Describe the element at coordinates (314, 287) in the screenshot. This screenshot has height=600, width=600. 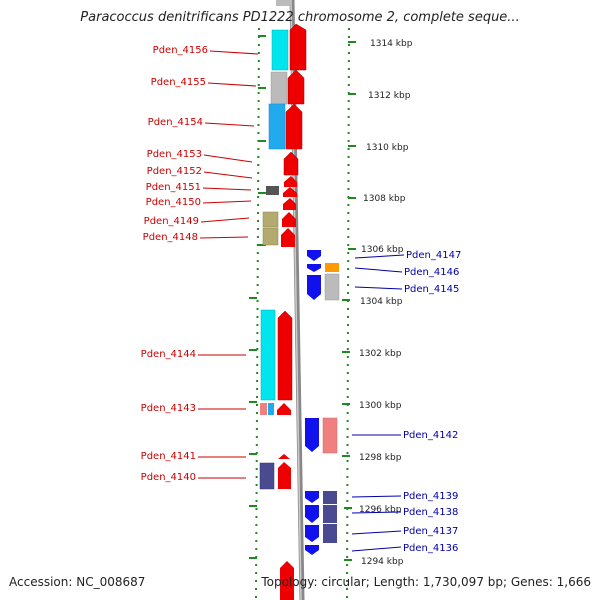
I see `gene-4145-cds-arrow` at that location.